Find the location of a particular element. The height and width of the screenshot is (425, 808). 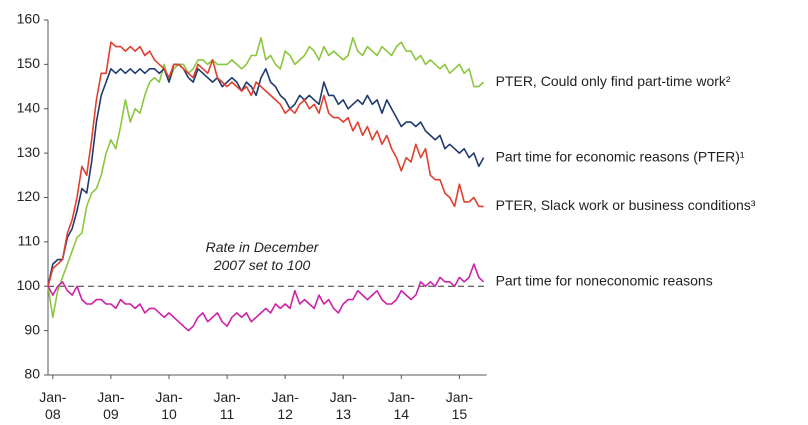

y-tick-label: 80 is located at coordinates (32, 374).